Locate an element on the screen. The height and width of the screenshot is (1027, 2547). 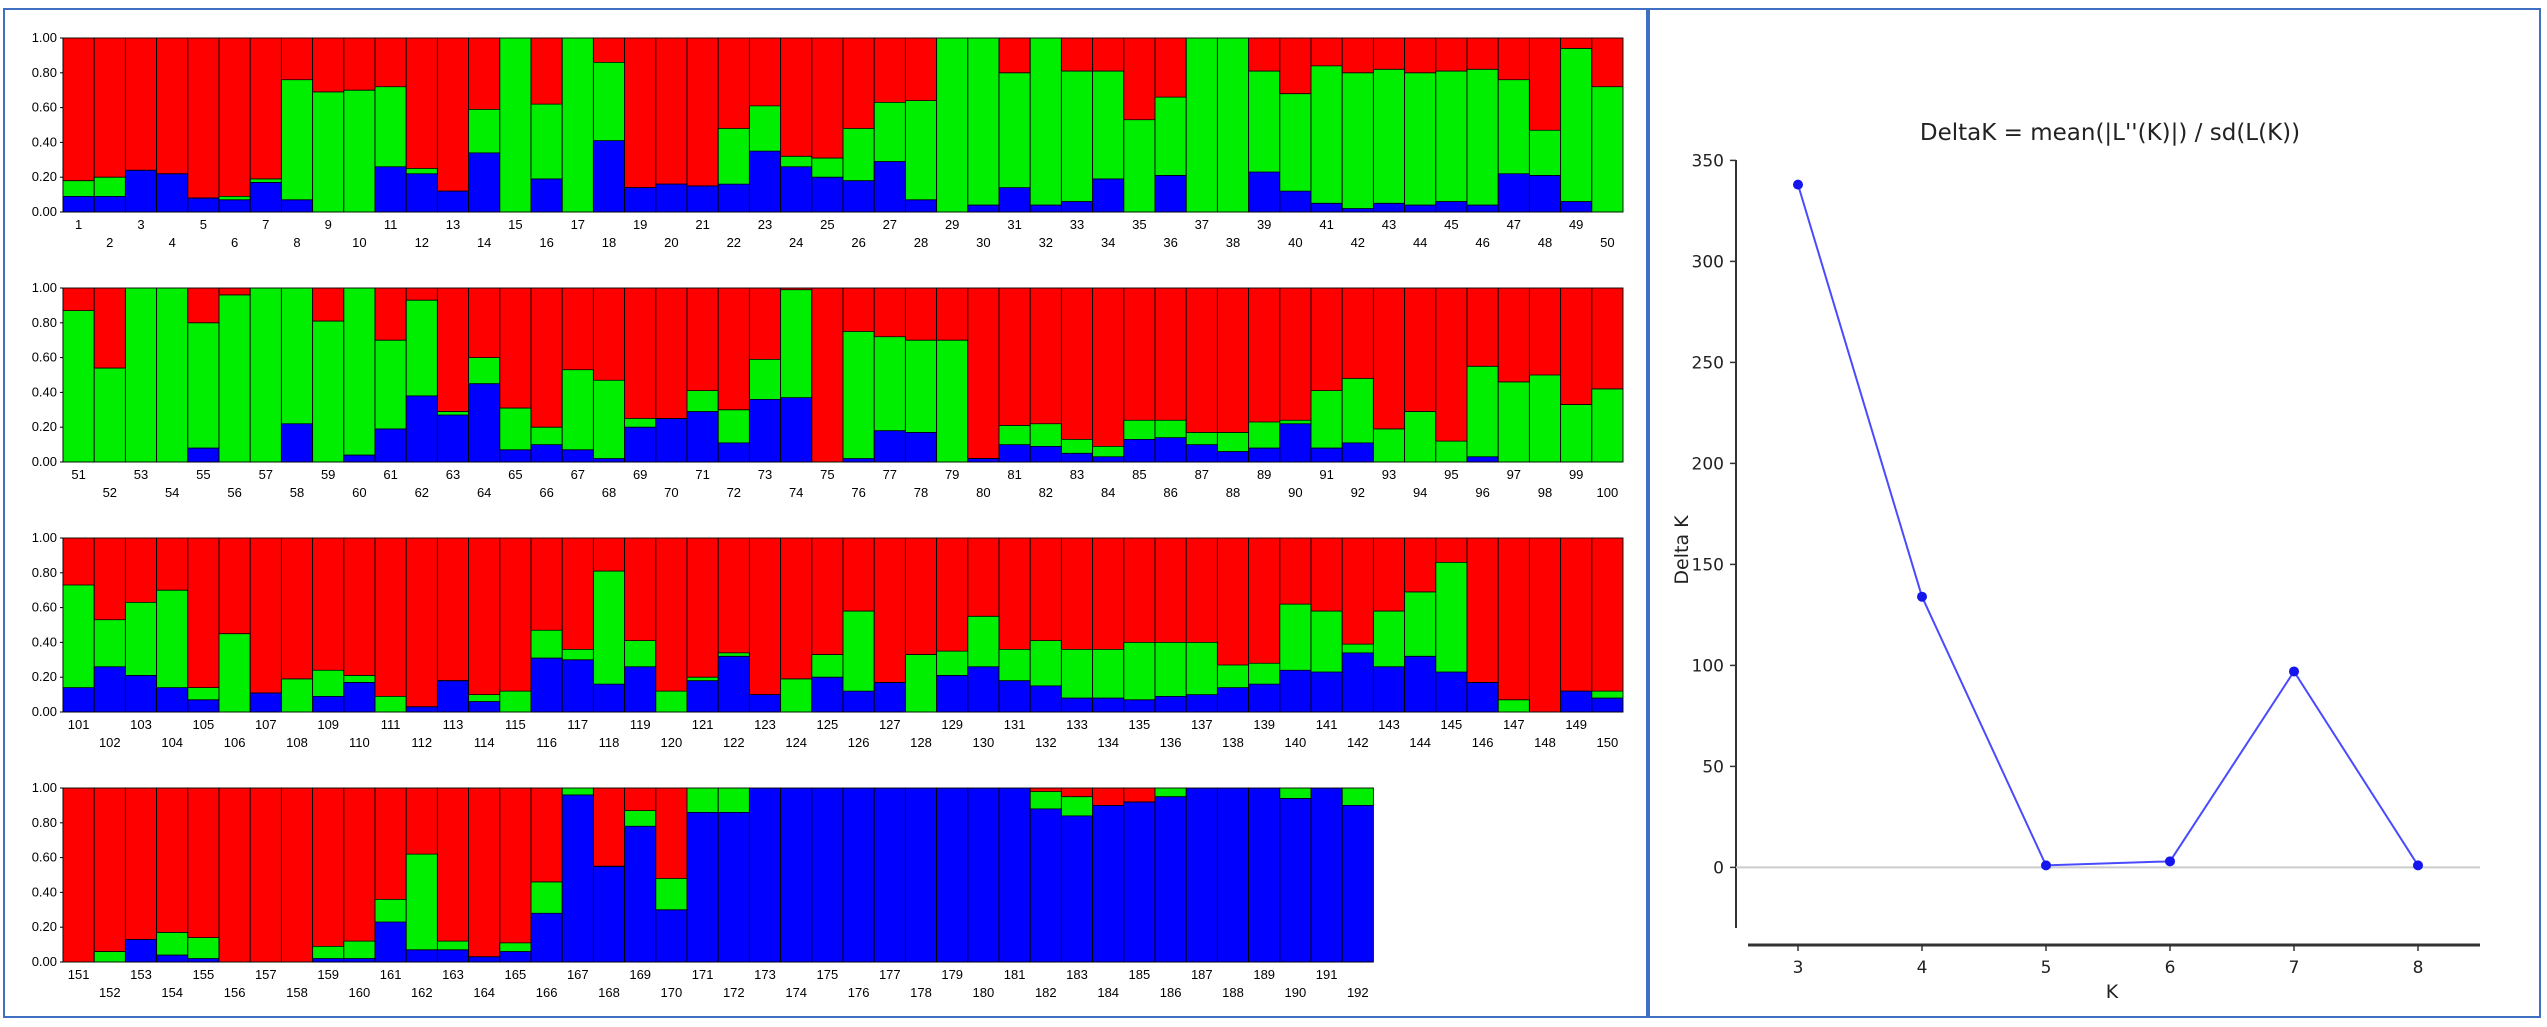
bar-20-blue is located at coordinates (671, 198).